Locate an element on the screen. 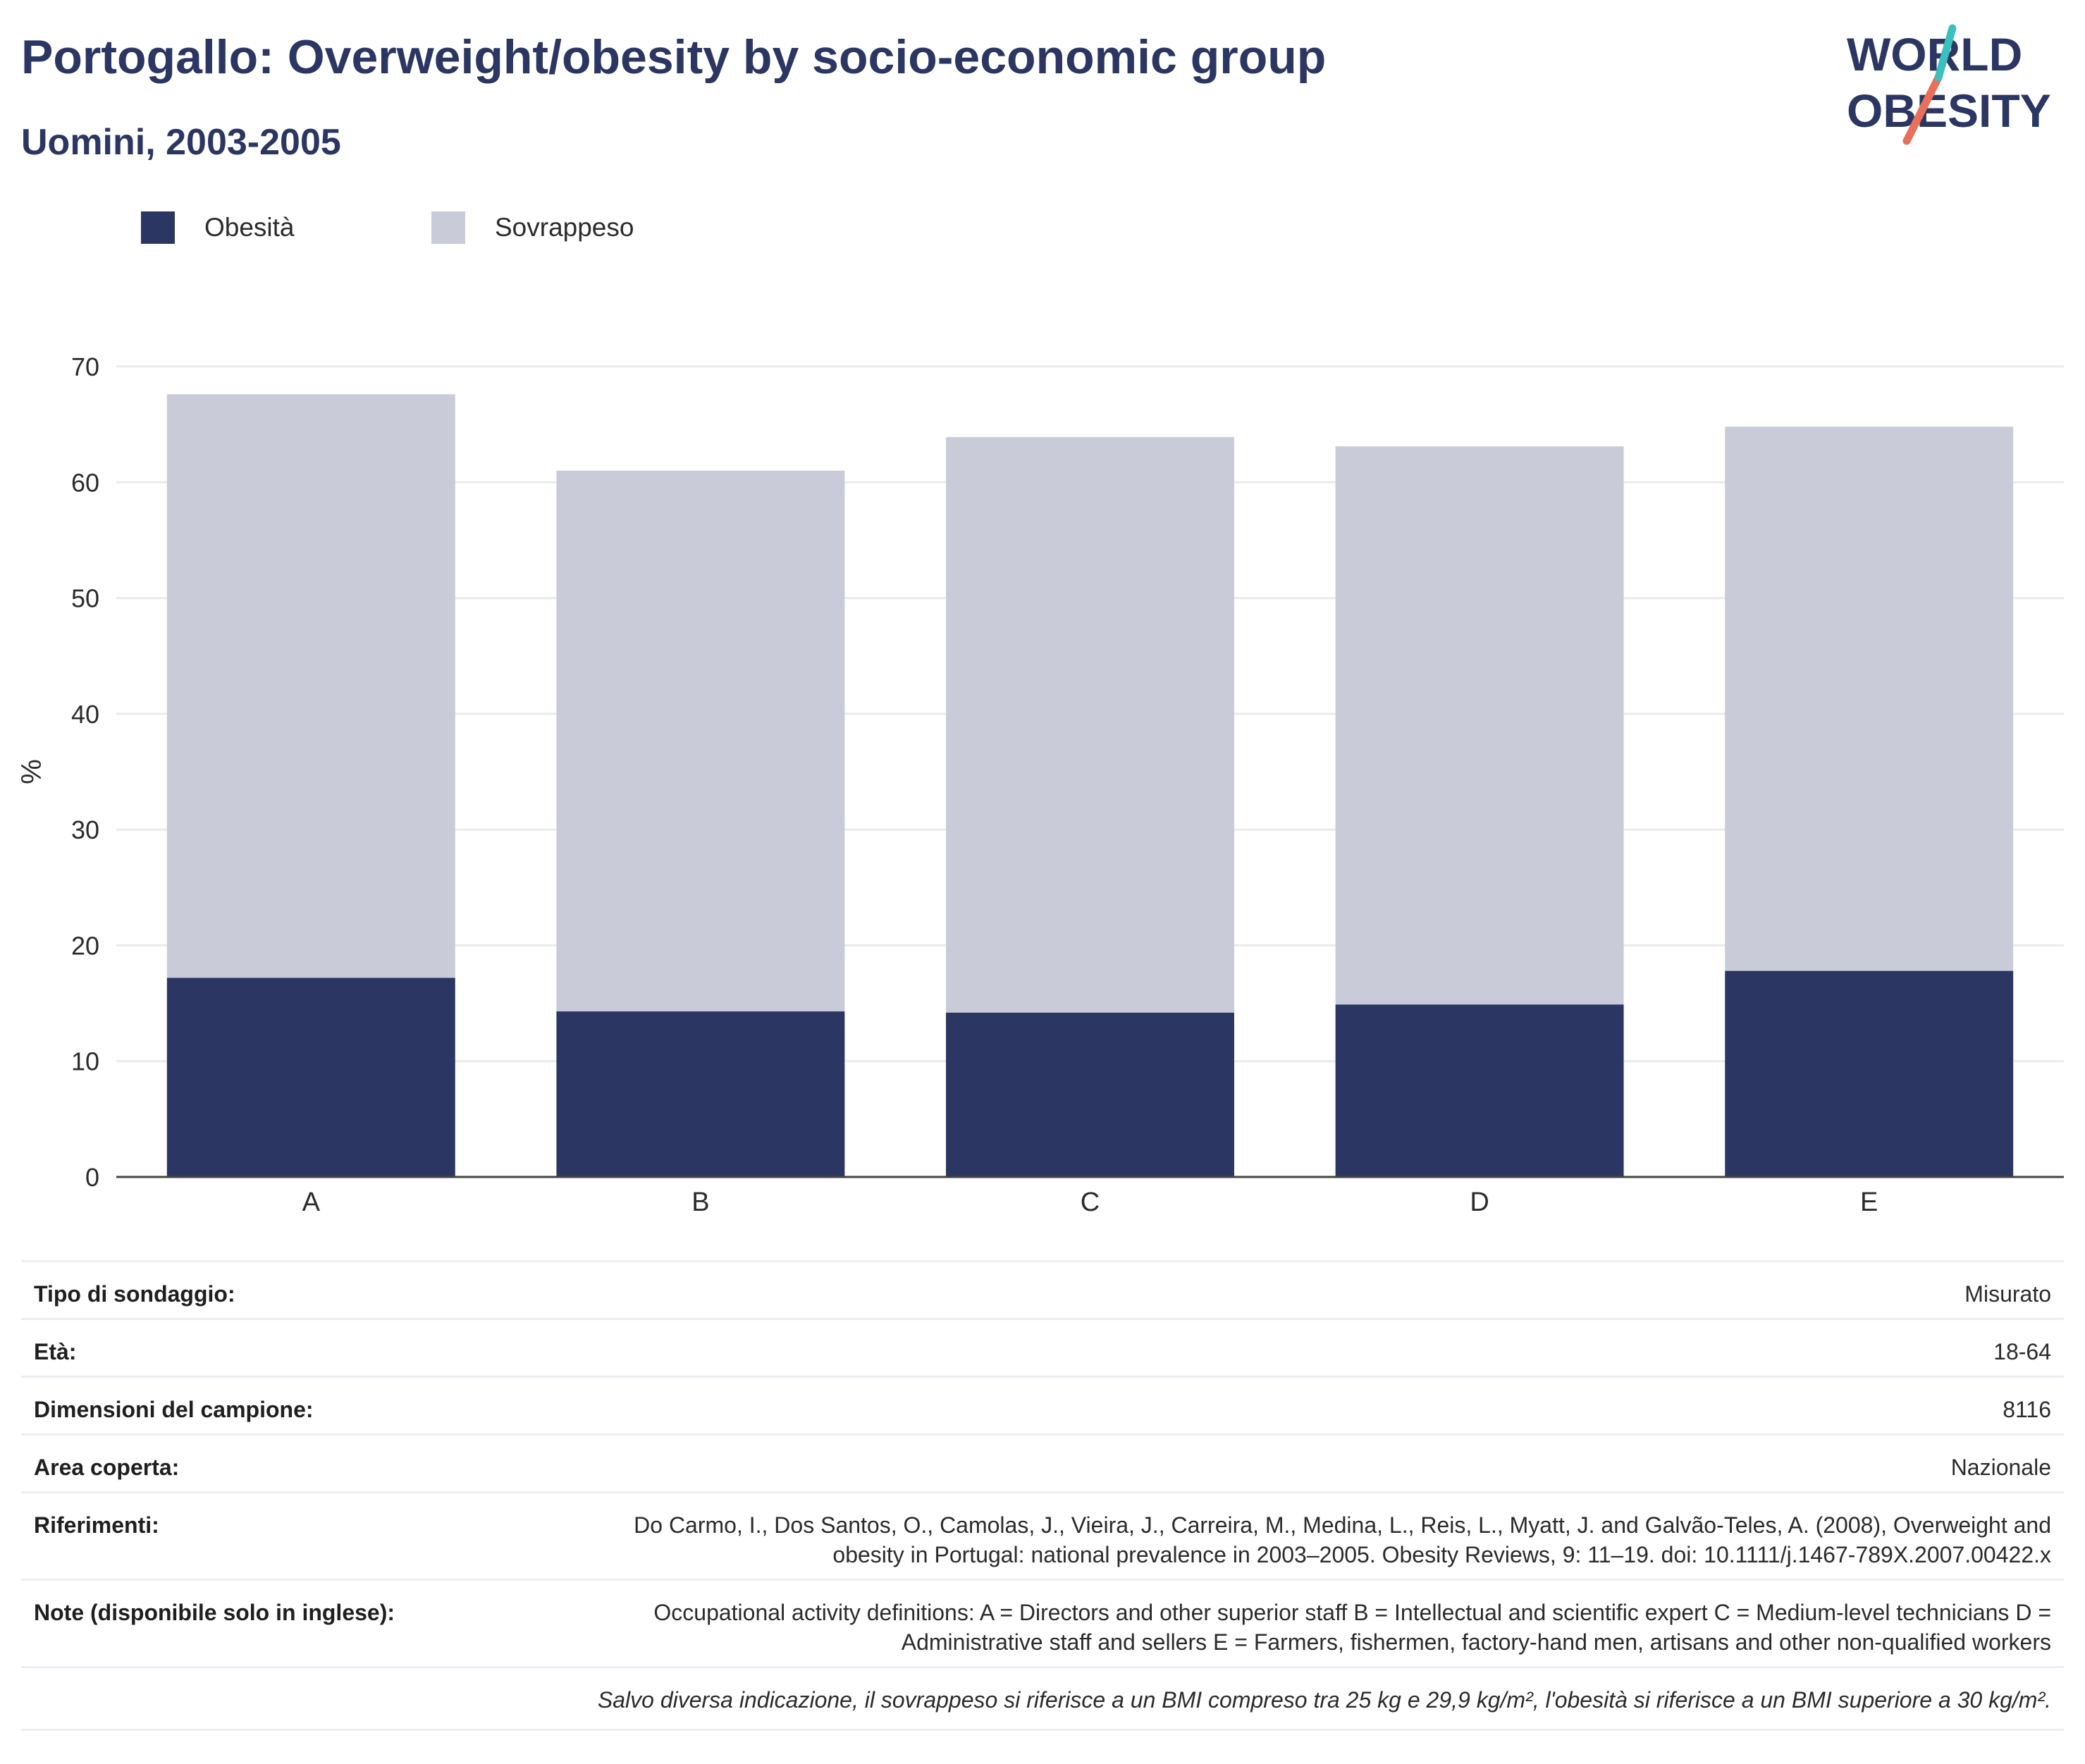  y-tick-label: 40 is located at coordinates (85, 714).